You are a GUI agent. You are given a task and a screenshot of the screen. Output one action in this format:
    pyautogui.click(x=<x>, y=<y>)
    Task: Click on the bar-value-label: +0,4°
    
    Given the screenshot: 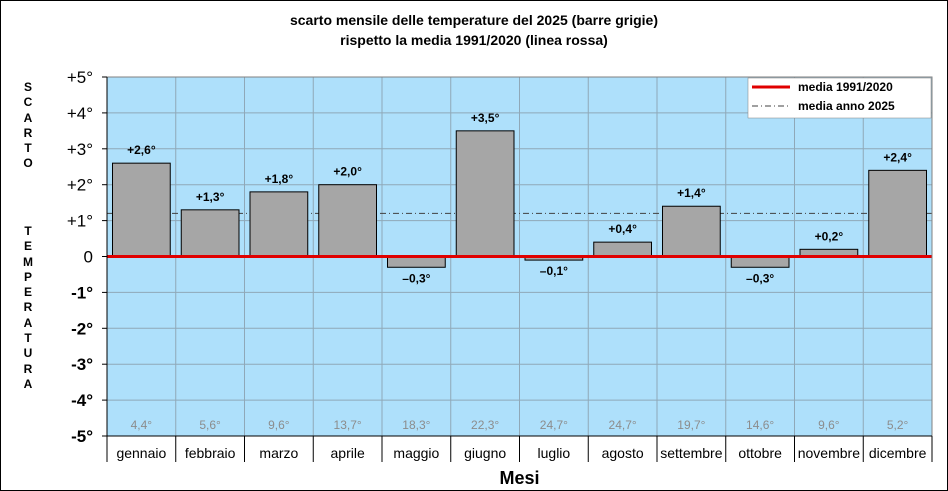 What is the action you would take?
    pyautogui.click(x=622, y=229)
    